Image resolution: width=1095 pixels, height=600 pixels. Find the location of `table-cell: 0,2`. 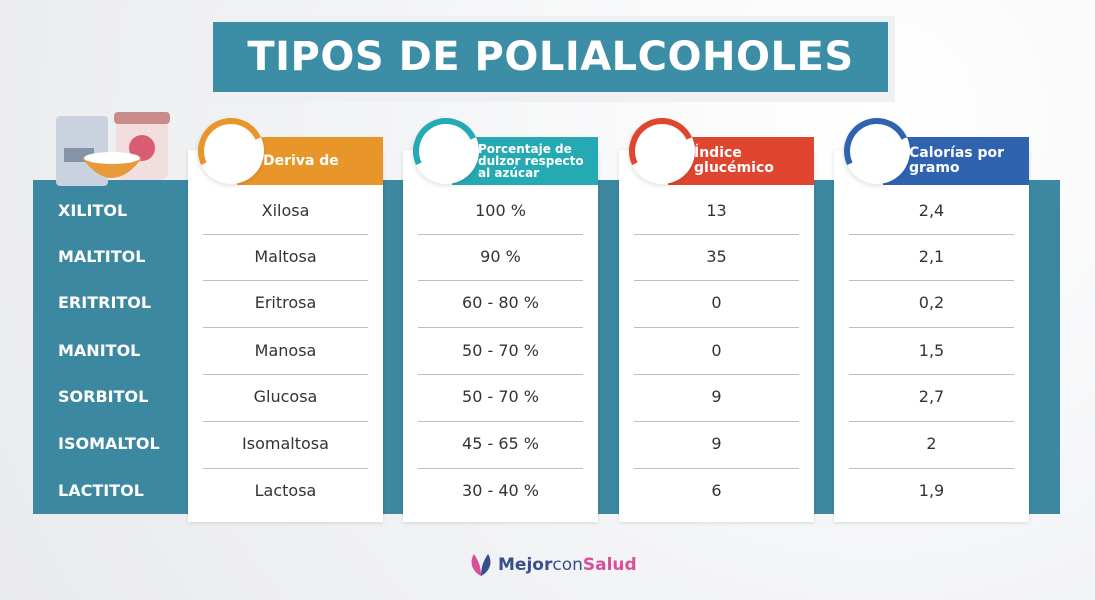

table-cell: 0,2 is located at coordinates (931, 302).